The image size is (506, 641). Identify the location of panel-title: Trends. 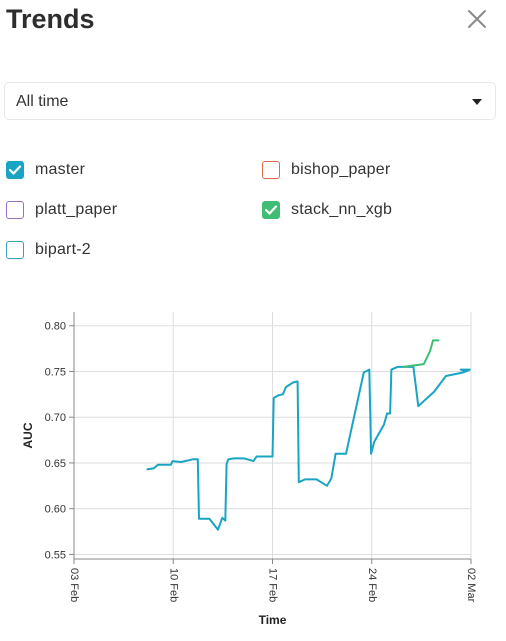
(50, 19).